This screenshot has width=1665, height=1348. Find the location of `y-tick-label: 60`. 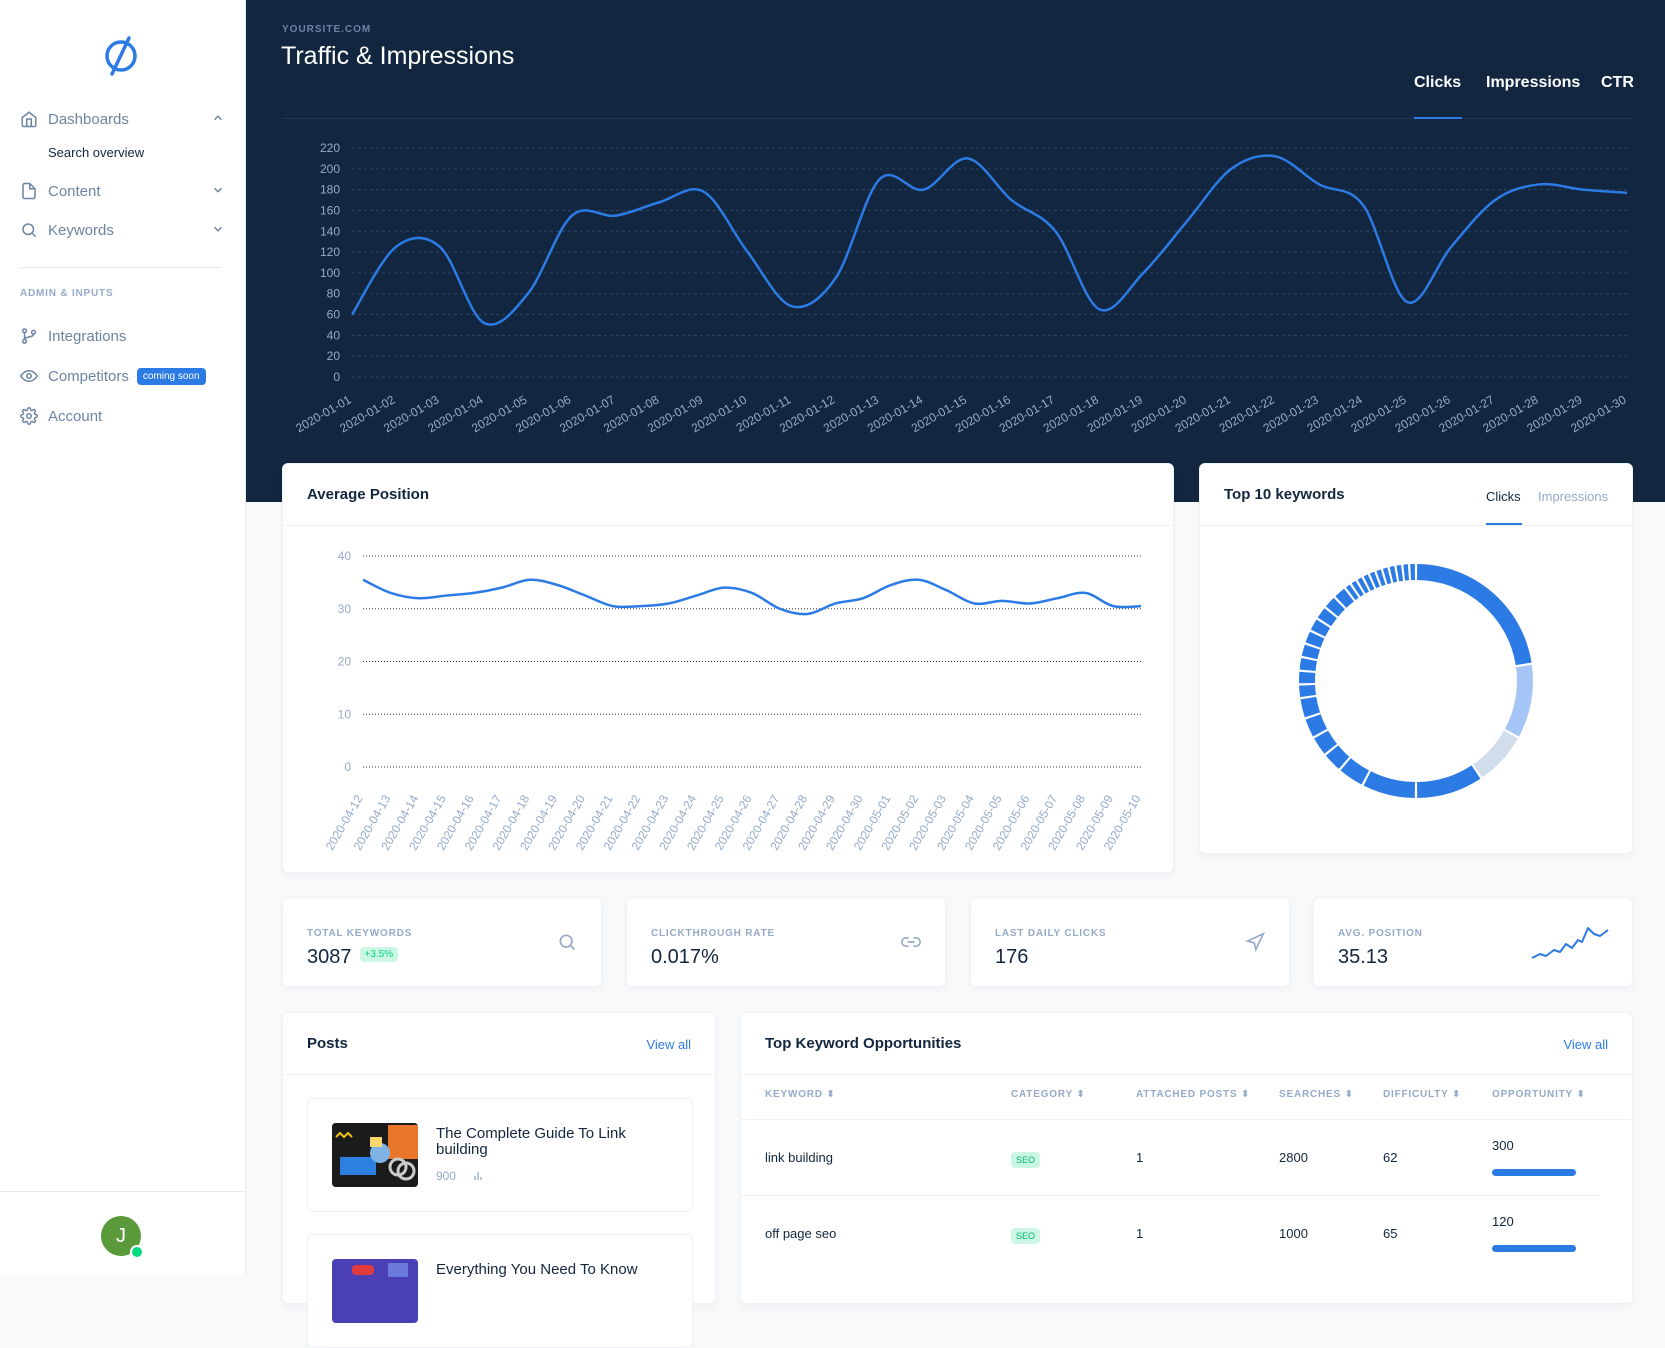

y-tick-label: 60 is located at coordinates (334, 315).